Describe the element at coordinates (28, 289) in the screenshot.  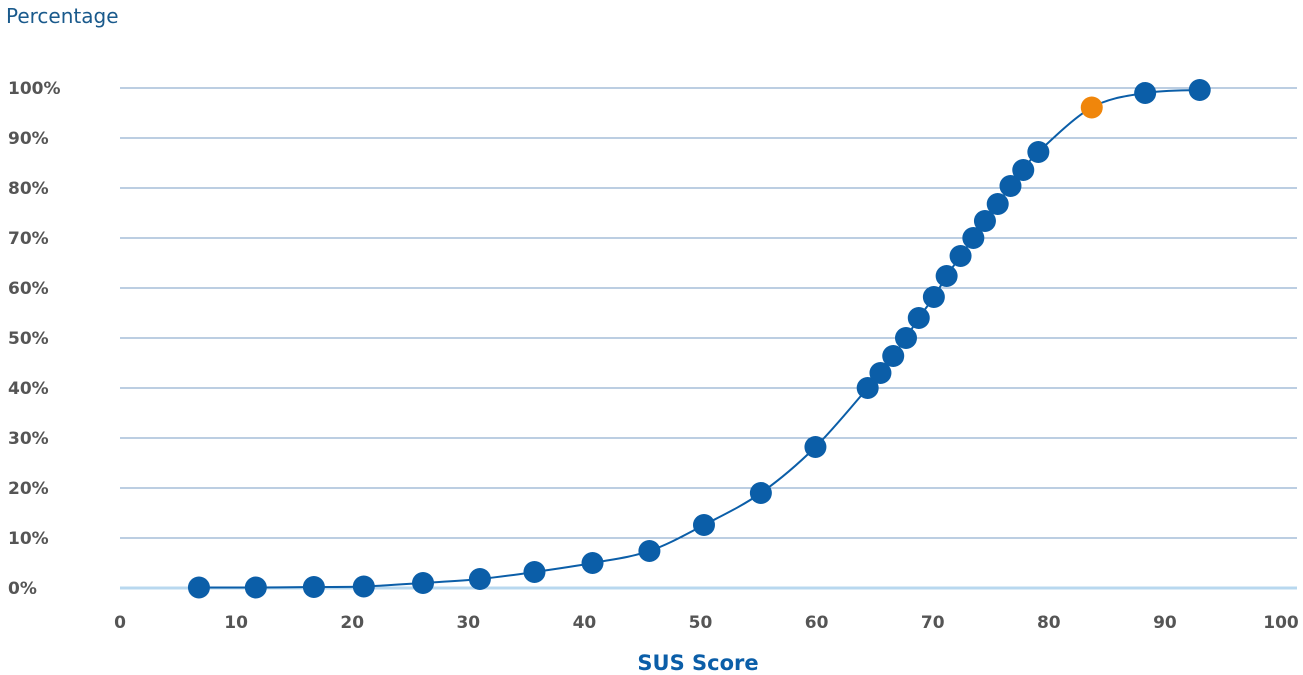
I see `y-tick-label: 60%` at that location.